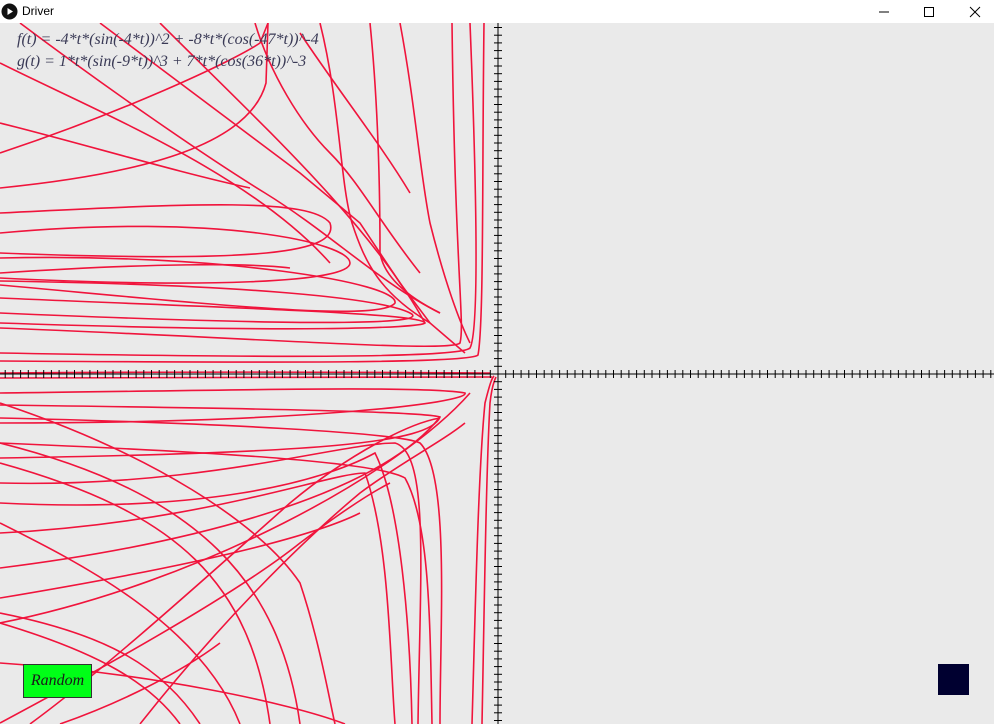 The width and height of the screenshot is (994, 724). I want to click on minimize-icon, so click(884, 11).